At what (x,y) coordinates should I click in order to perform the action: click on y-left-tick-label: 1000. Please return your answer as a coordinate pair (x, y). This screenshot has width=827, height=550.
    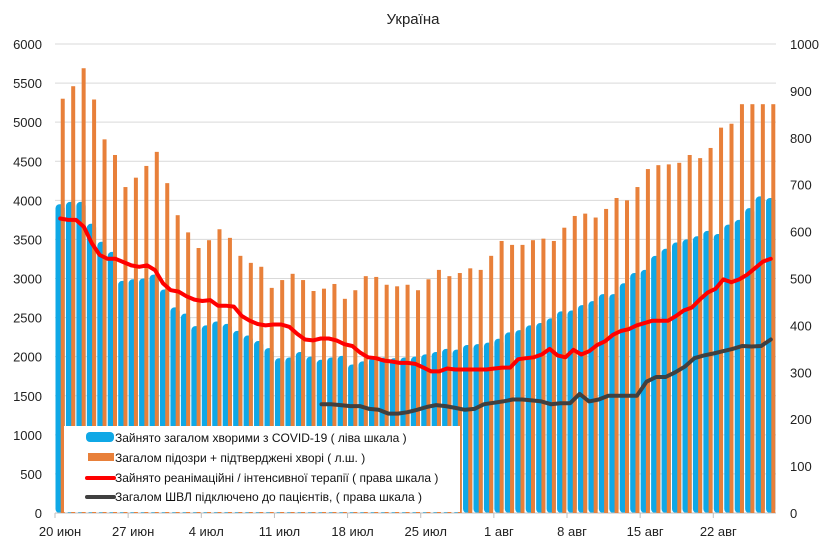
    Looking at the image, I should click on (27, 435).